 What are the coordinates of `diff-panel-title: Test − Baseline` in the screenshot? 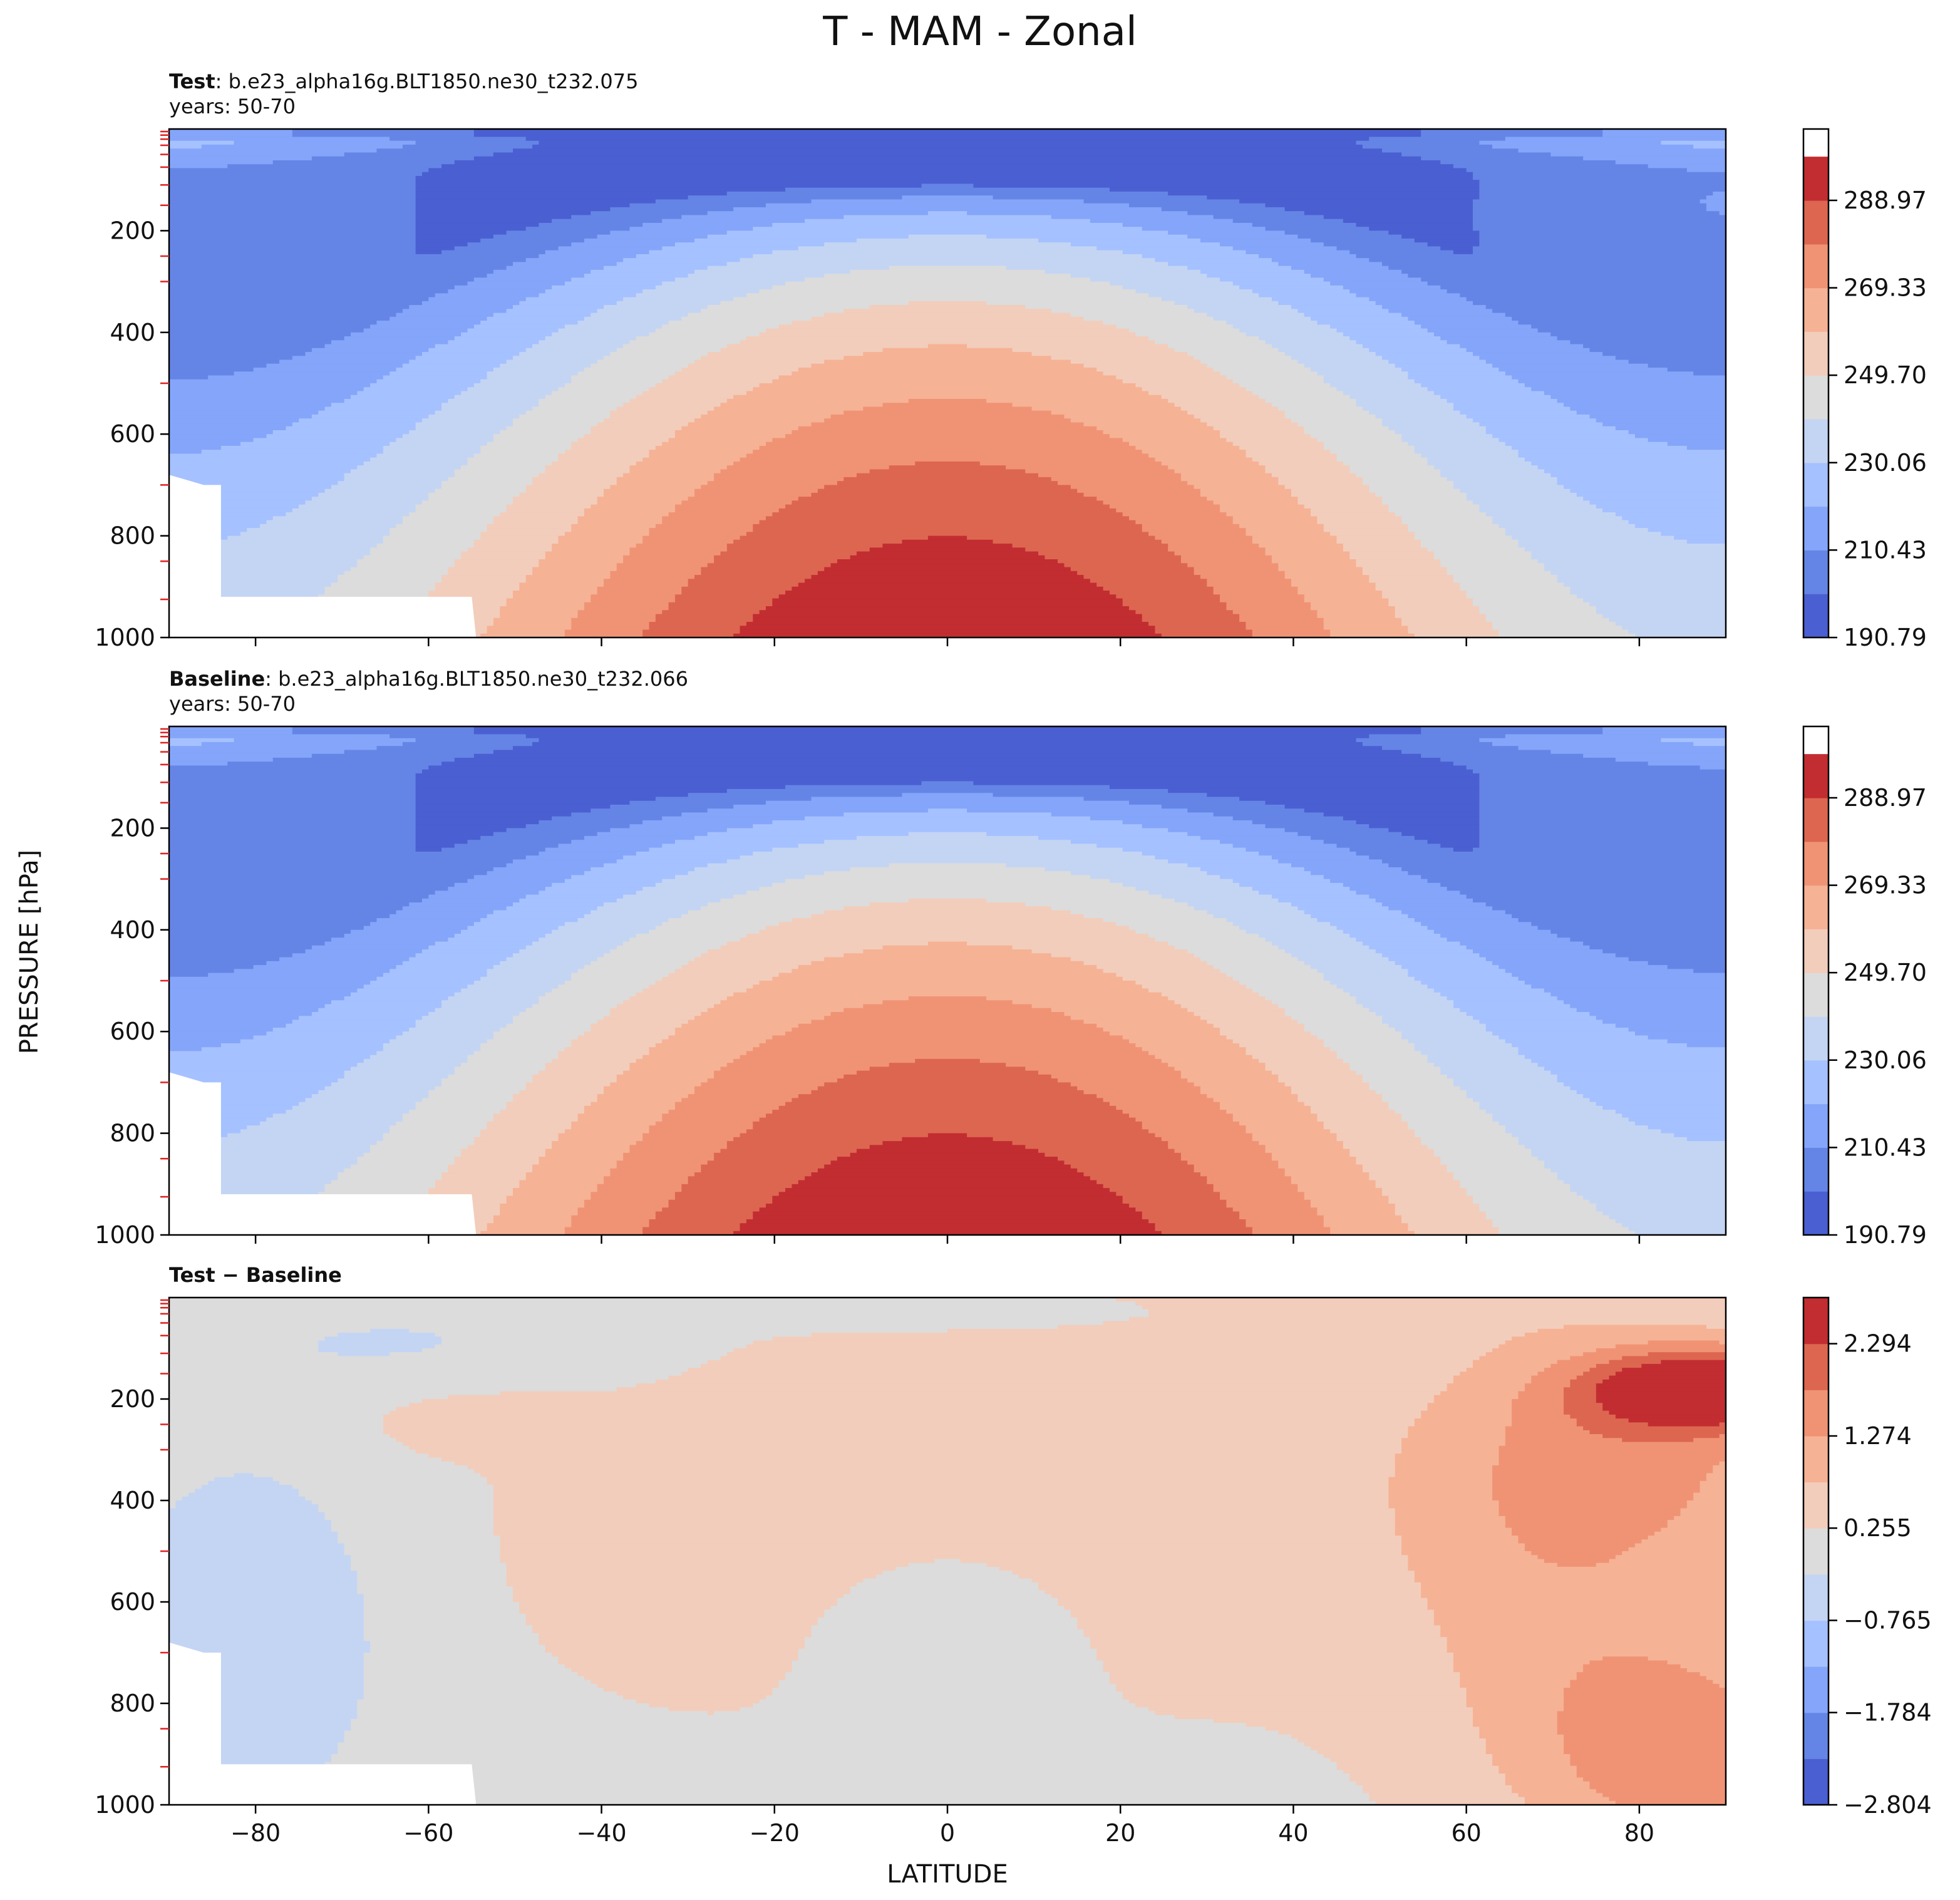 It's located at (255, 1275).